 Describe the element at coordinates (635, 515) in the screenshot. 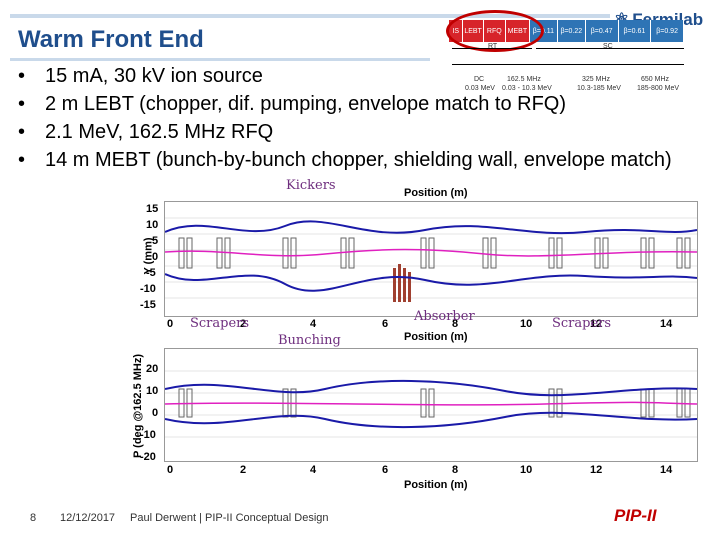

I see `pip2-logo: PIP-II` at that location.